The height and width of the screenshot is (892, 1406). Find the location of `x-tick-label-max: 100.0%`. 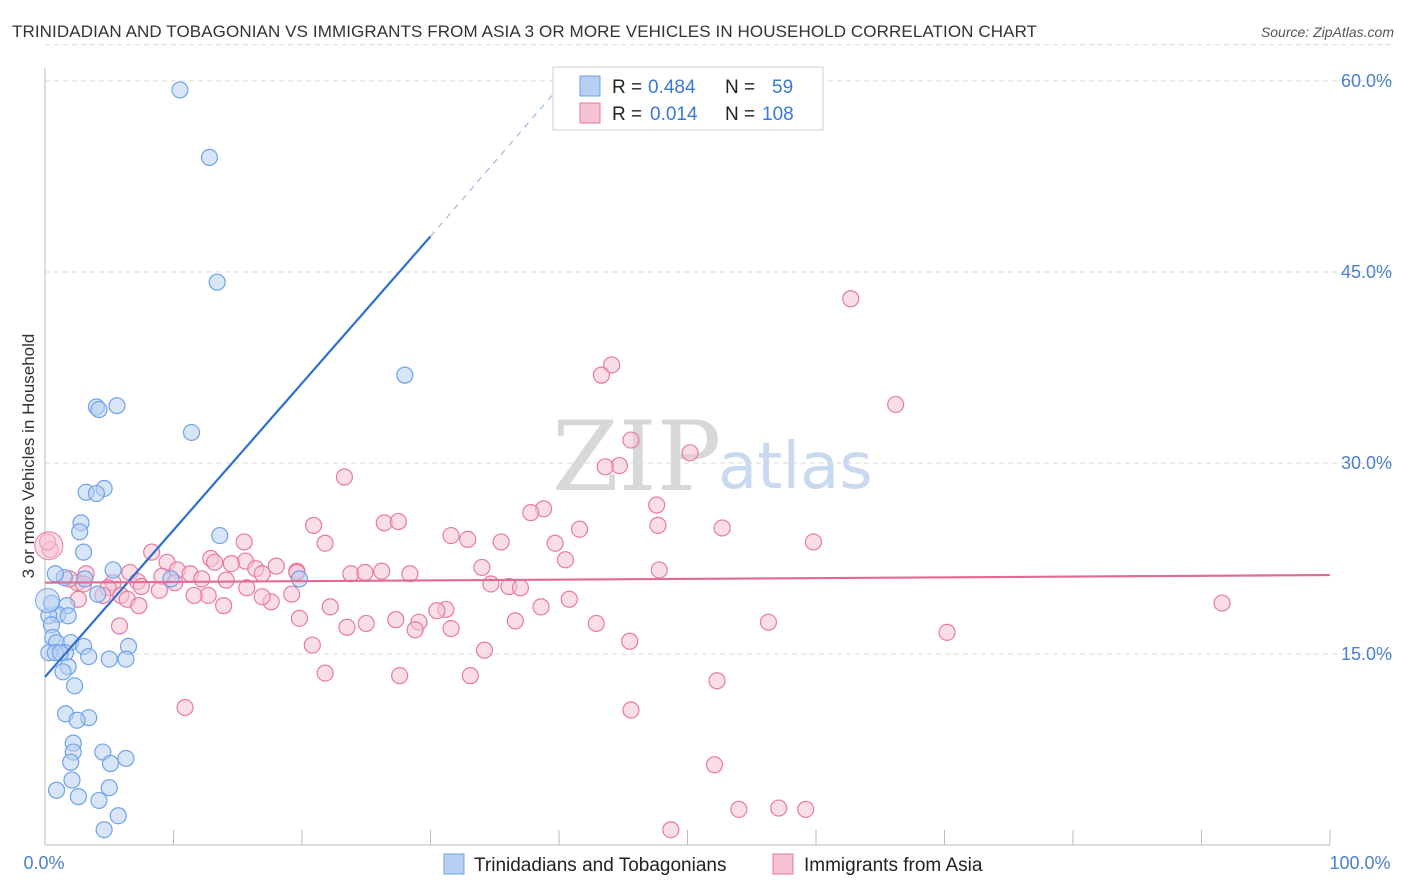

x-tick-label-max: 100.0% is located at coordinates (1359, 863).